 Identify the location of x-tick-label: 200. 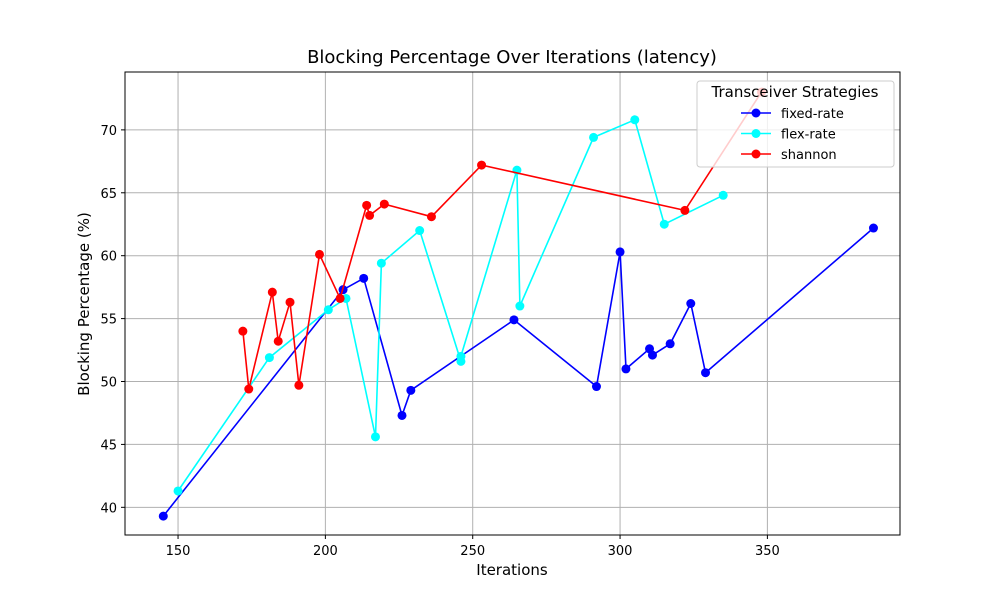
(325, 551).